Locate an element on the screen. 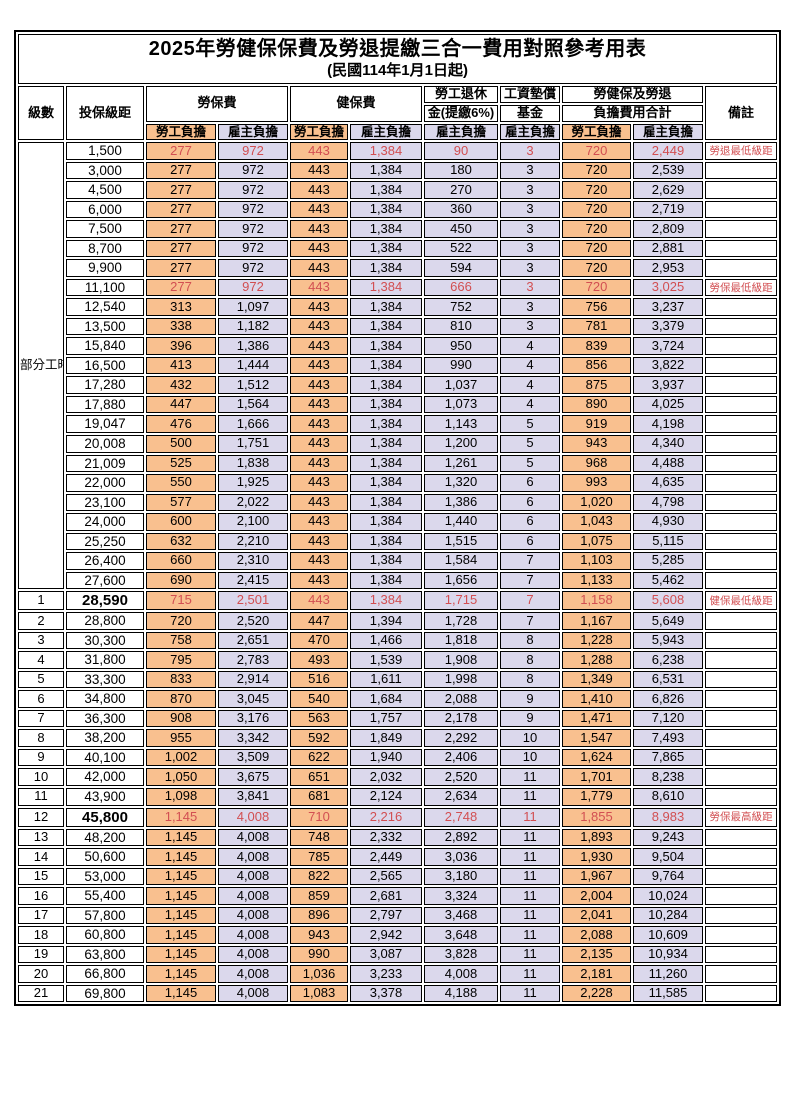  labor-ins-employee-cell: 500 is located at coordinates (181, 443).